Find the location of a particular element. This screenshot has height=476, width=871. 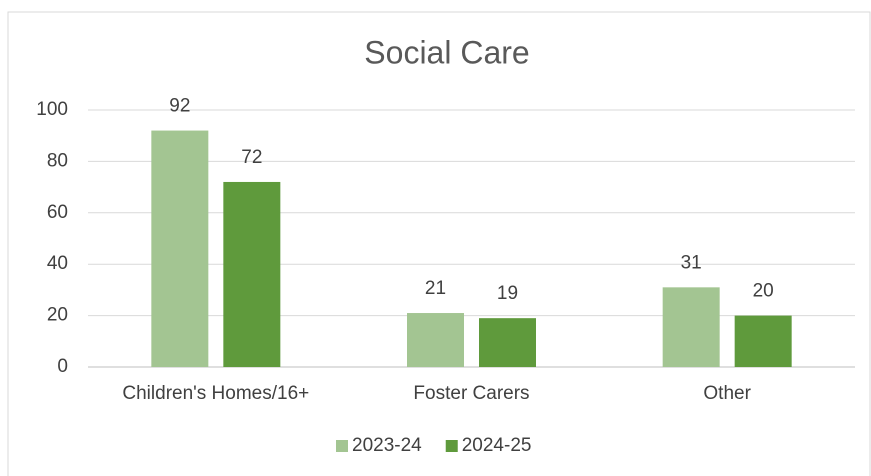

y-tick-label: 100 is located at coordinates (52, 109).